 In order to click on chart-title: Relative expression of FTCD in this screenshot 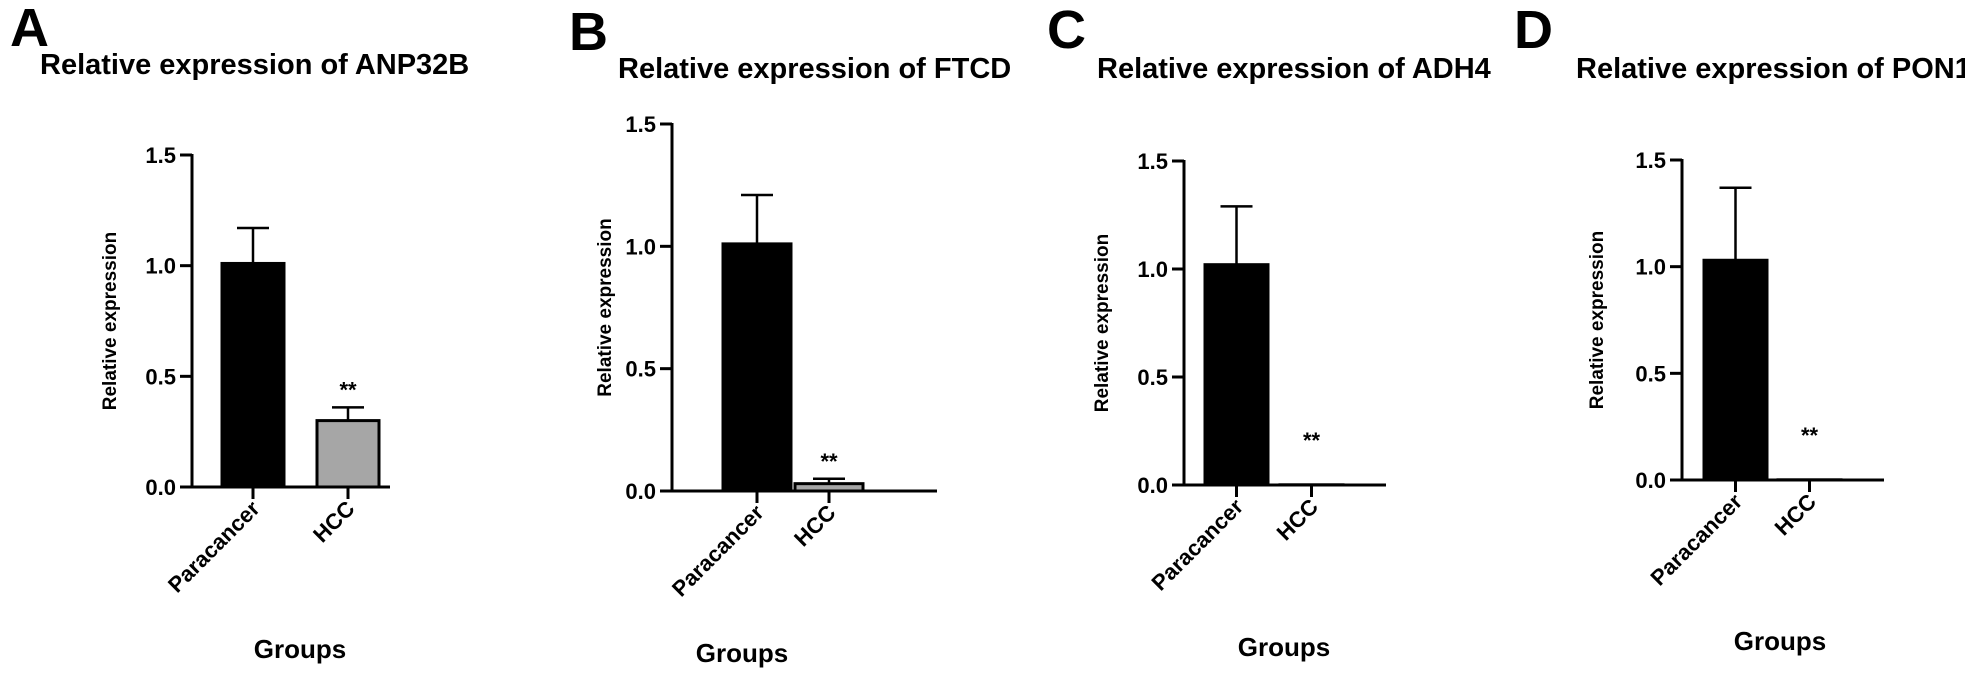, I will do `click(814, 69)`.